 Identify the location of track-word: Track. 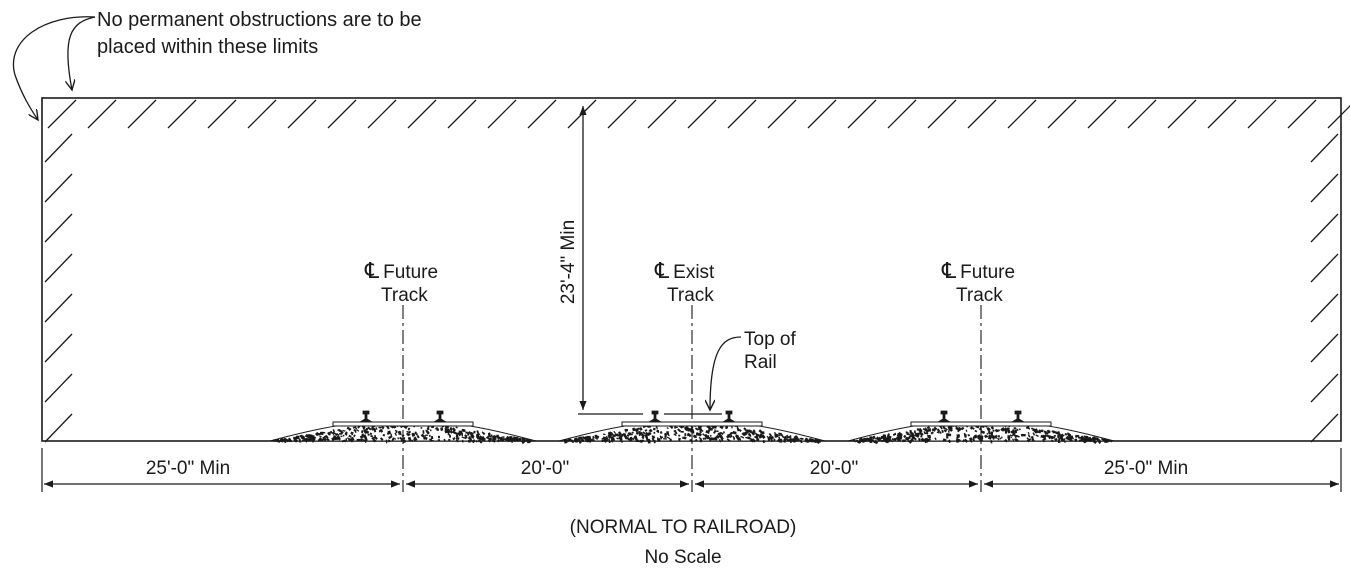
(690, 295).